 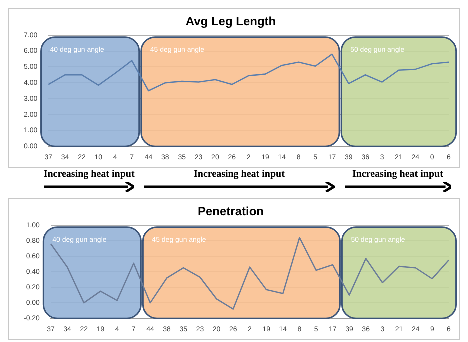 I want to click on chart-title: Penetration, so click(x=231, y=211).